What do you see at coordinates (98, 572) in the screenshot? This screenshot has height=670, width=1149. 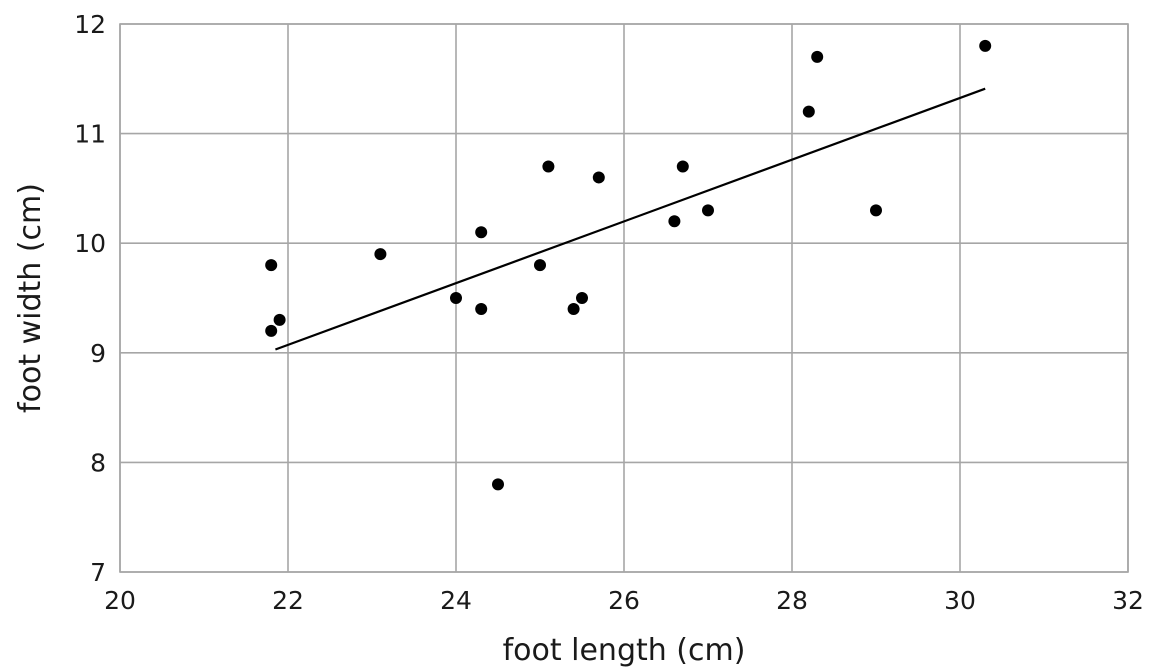 I see `y-tick-label: 7` at bounding box center [98, 572].